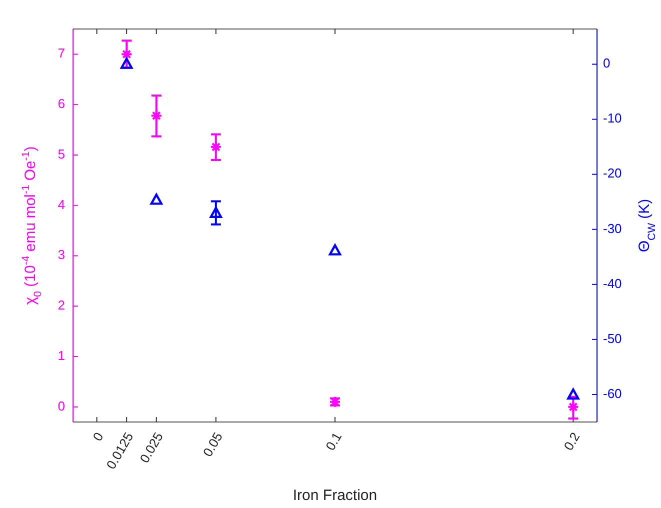 Image resolution: width=661 pixels, height=508 pixels. I want to click on y-tick-label: 7, so click(61, 53).